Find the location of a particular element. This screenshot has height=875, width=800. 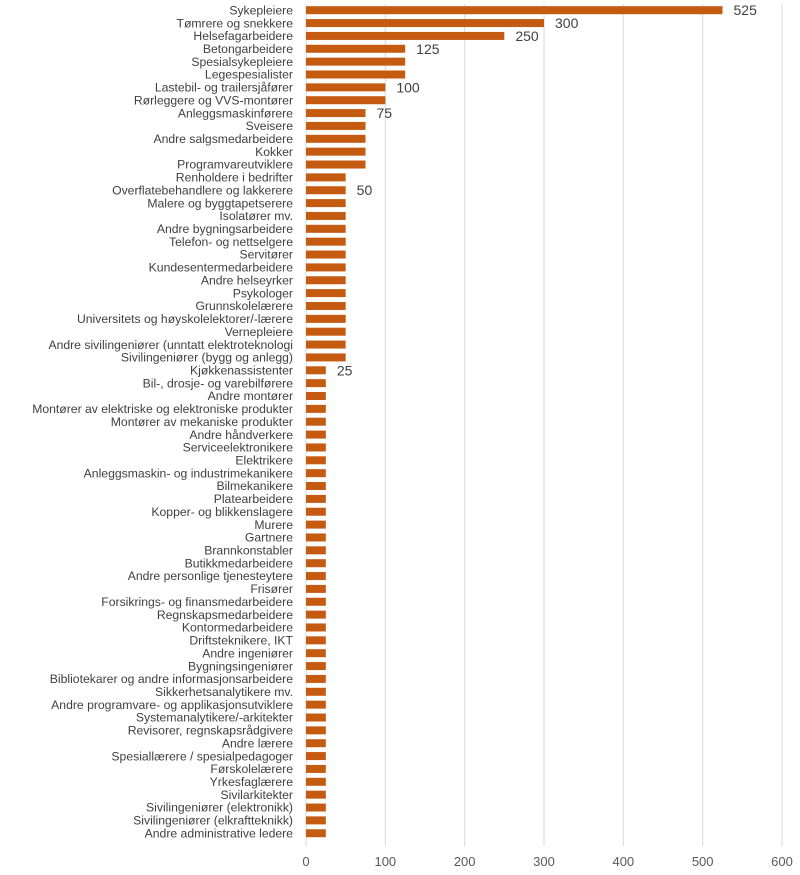

category-label: Andre ingeniører is located at coordinates (247, 653).